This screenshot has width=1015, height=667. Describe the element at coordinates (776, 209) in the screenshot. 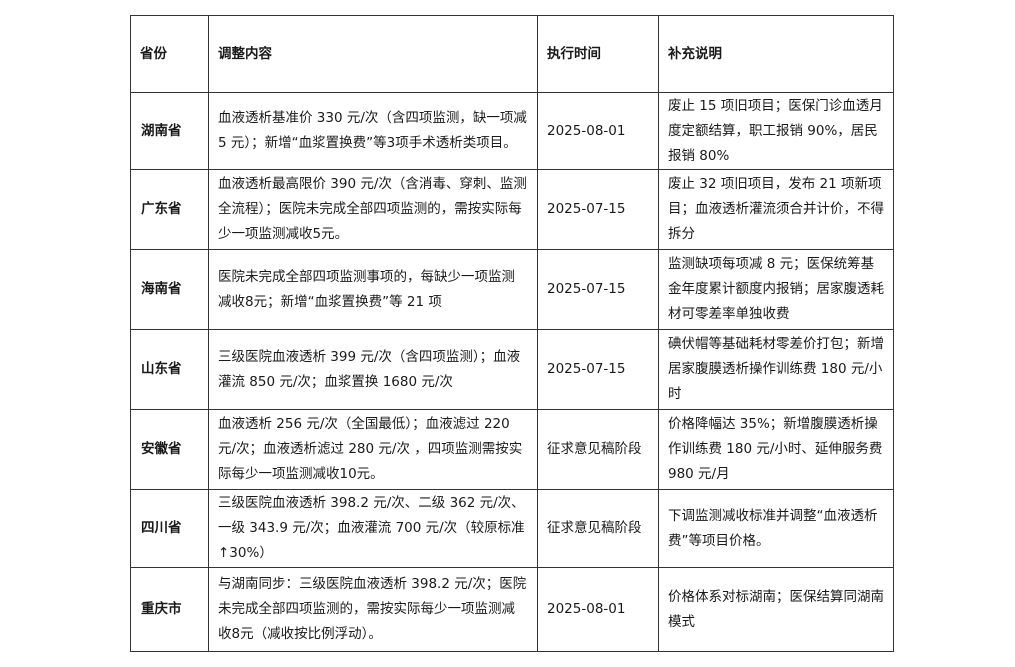

I see `note-cell: 废止 32 项旧项目，发布 21 项新项目；血液透析灌流须合并计价，不得拆分` at that location.